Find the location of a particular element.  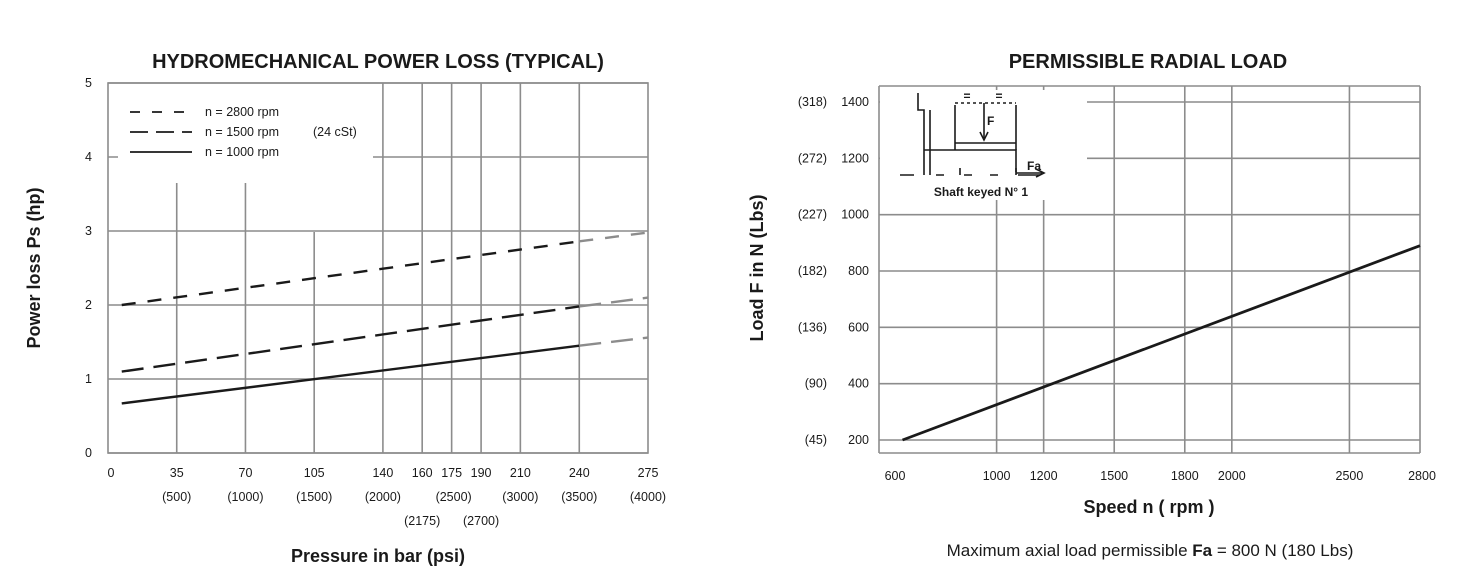

shaft-drawing is located at coordinates (973, 135).